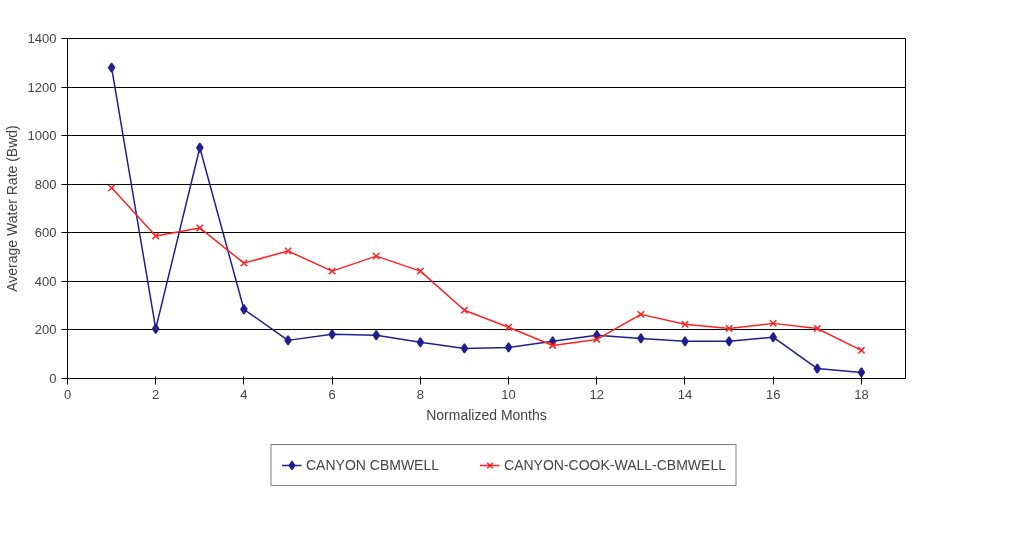 This screenshot has width=1032, height=559. What do you see at coordinates (53, 378) in the screenshot?
I see `y-tick-label: 0` at bounding box center [53, 378].